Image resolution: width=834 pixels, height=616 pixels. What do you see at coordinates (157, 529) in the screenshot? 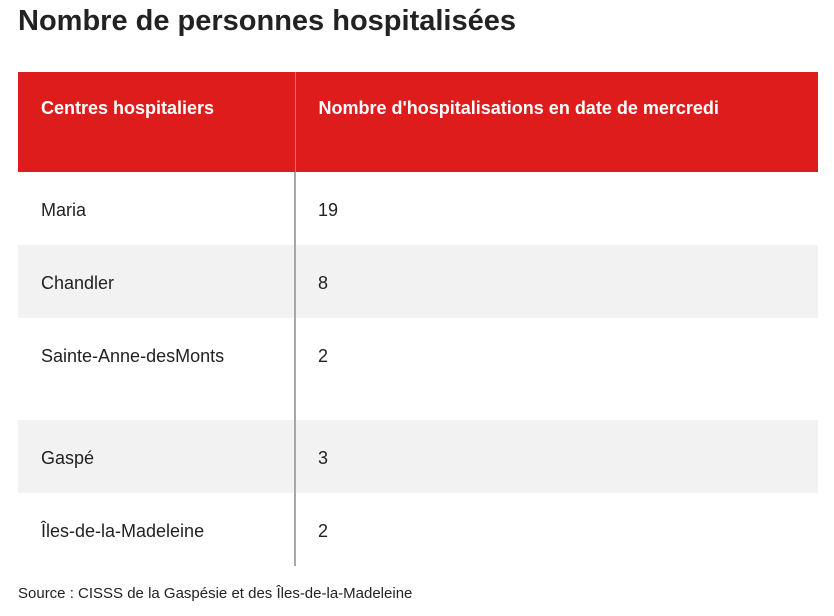
I see `cell-hospital: Îles-de-la-Madeleine` at bounding box center [157, 529].